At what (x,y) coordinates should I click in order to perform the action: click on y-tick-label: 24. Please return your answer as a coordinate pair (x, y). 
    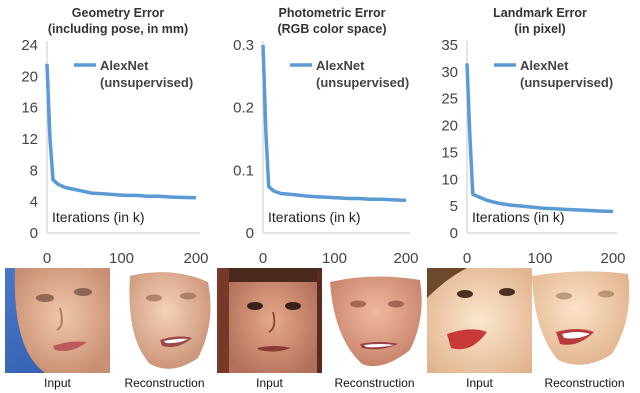
    Looking at the image, I should click on (29, 45).